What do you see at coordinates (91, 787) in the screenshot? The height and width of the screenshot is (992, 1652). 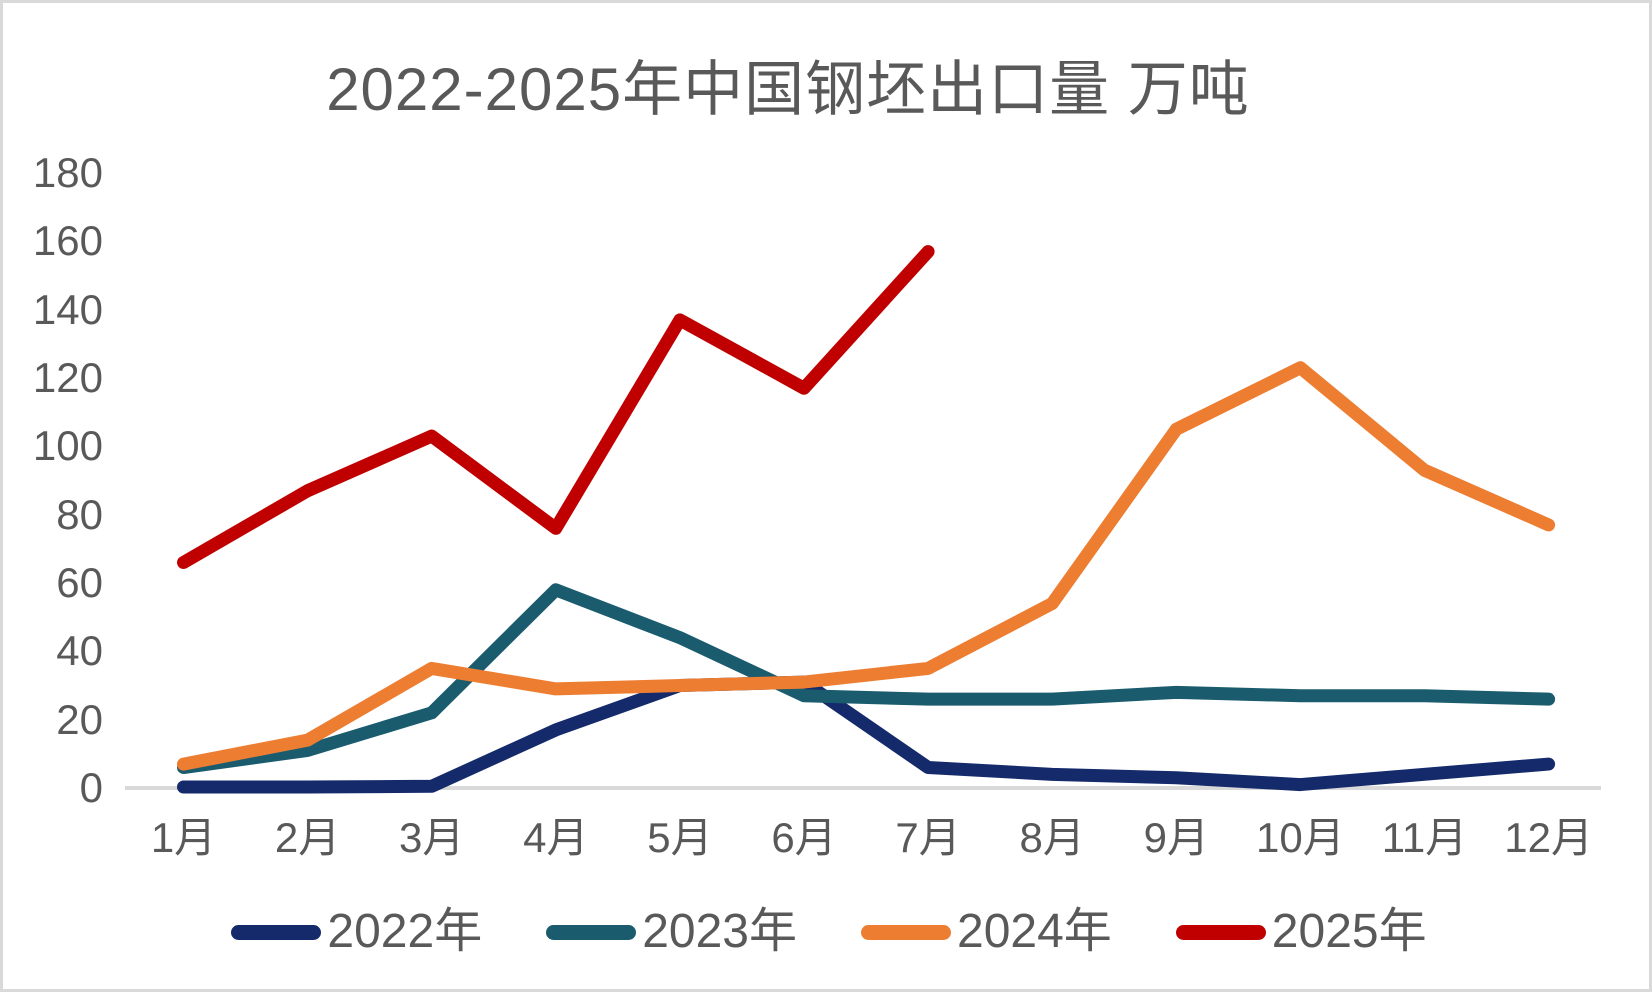 I see `y-tick-label: 0` at bounding box center [91, 787].